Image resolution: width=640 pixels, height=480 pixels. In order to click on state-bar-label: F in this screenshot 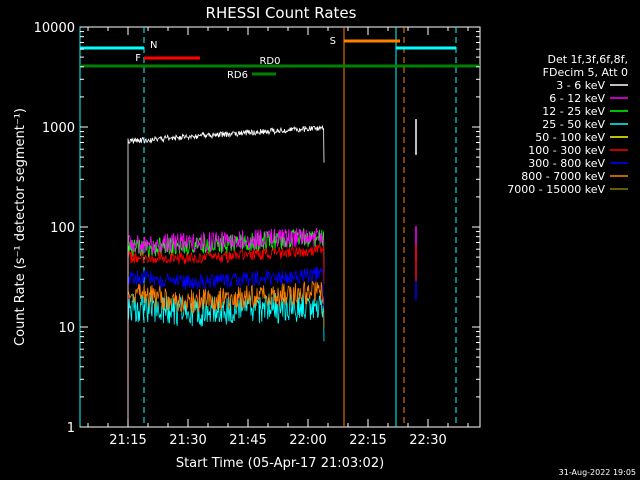, I will do `click(138, 58)`.